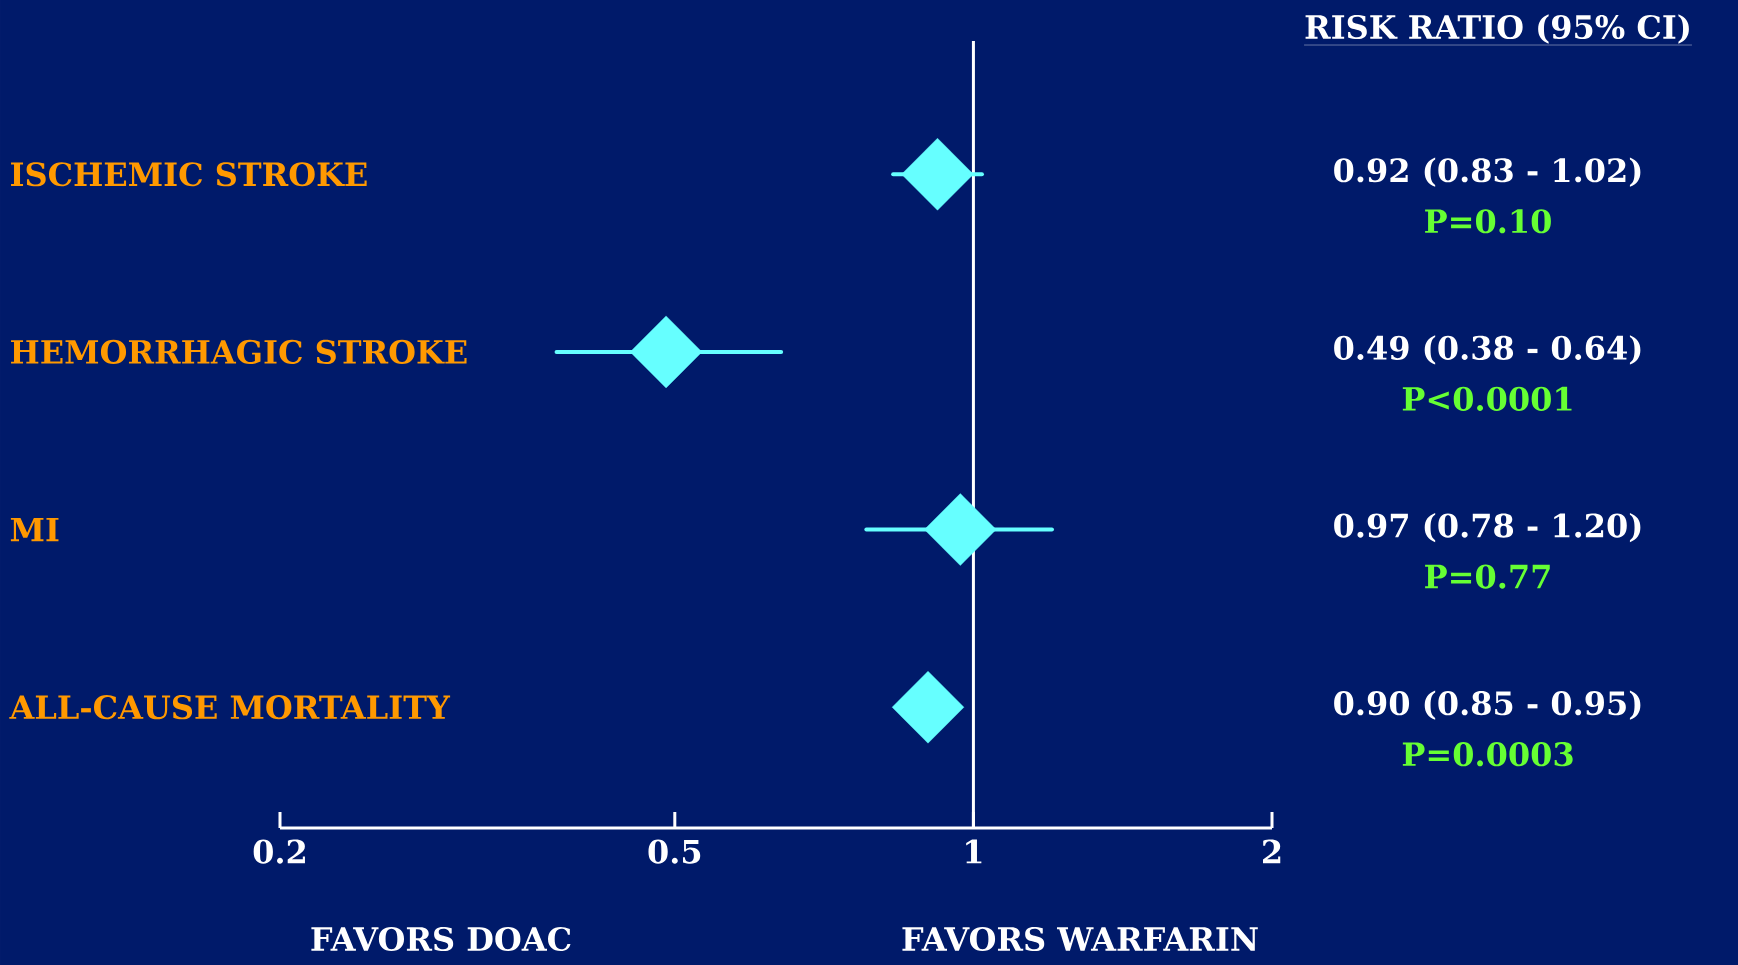  I want to click on text: RISK RATIO (95% CI), so click(1497, 29).